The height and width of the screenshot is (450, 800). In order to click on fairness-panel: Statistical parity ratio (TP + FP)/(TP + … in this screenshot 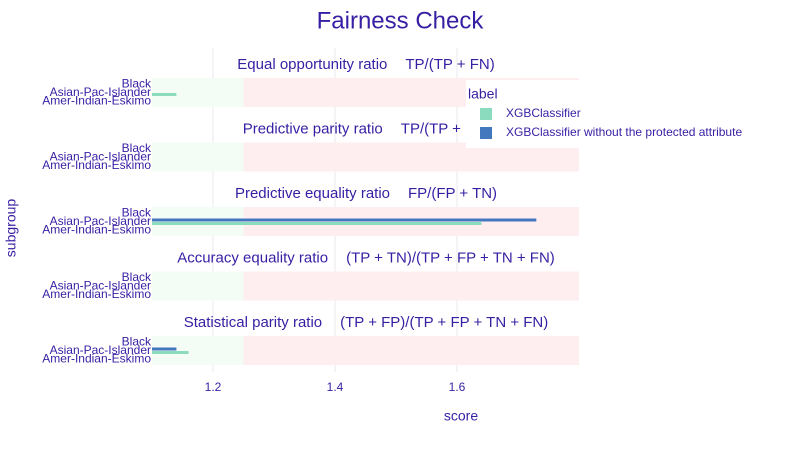, I will do `click(310, 340)`.